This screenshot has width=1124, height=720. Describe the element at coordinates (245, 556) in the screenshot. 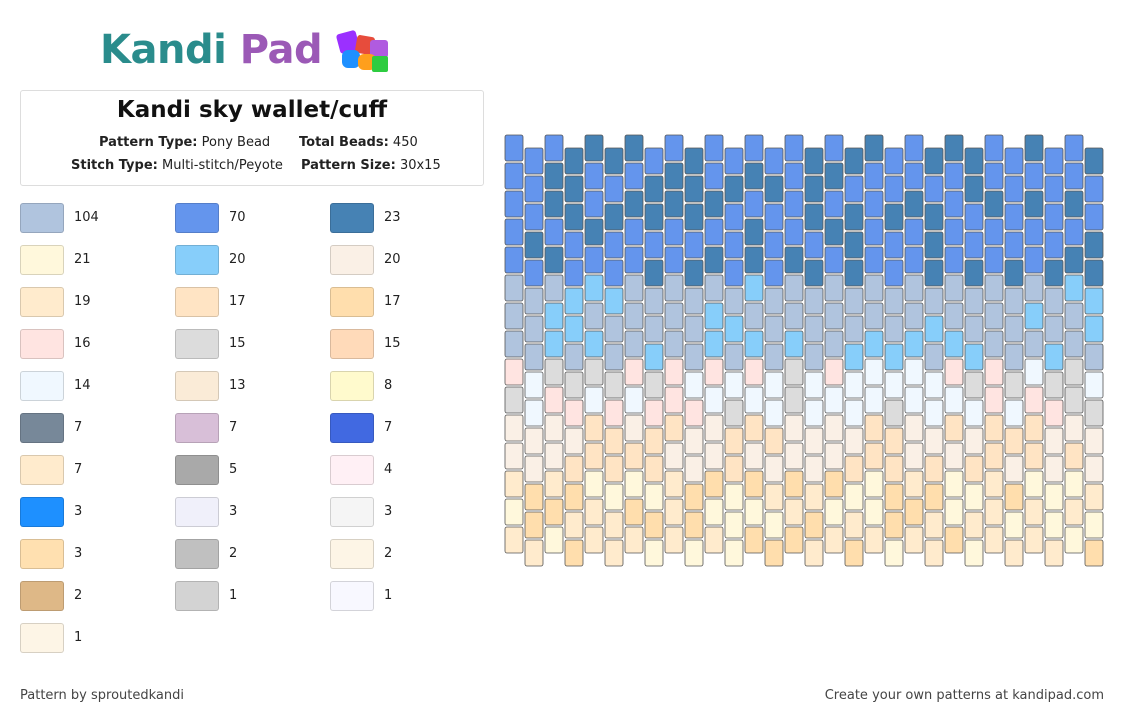

I see `legend-item: 2` at that location.